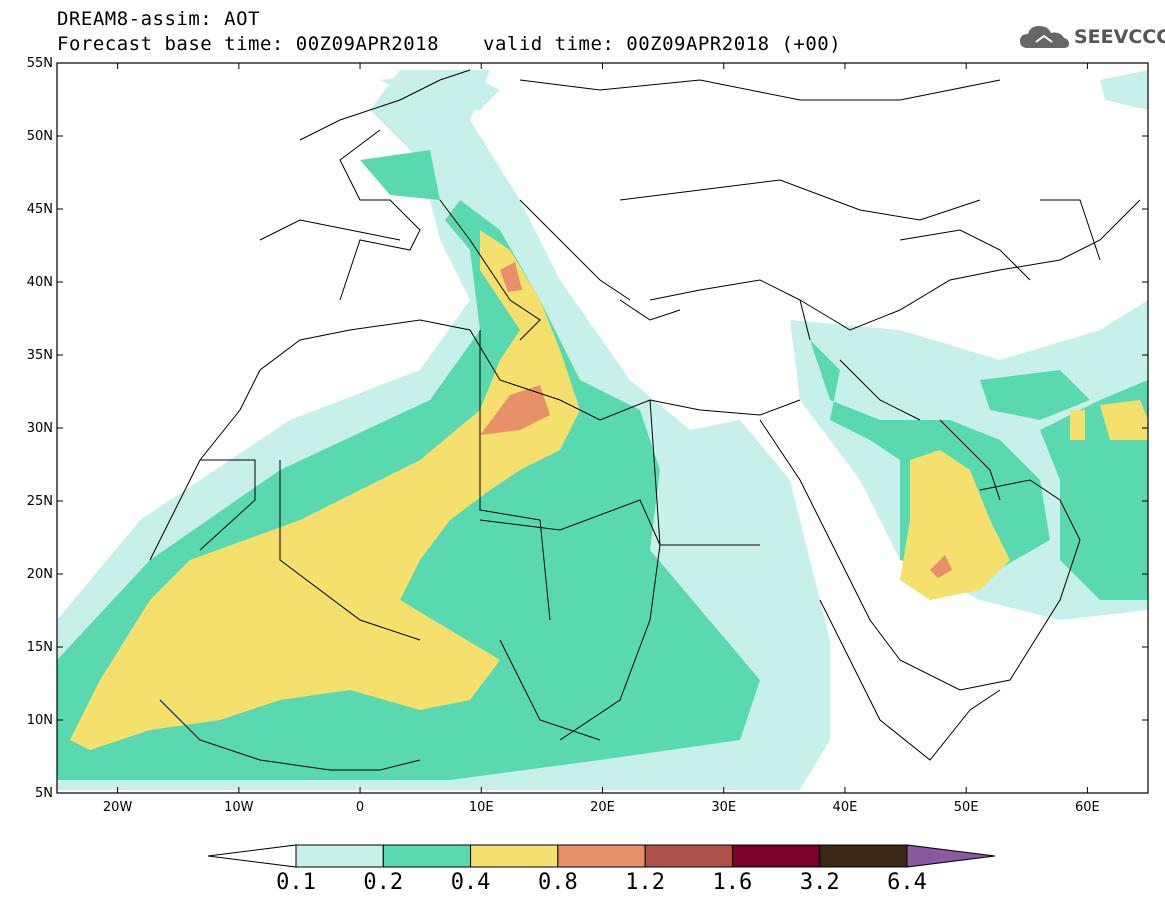  What do you see at coordinates (1087, 807) in the screenshot?
I see `lon-label: 60E` at bounding box center [1087, 807].